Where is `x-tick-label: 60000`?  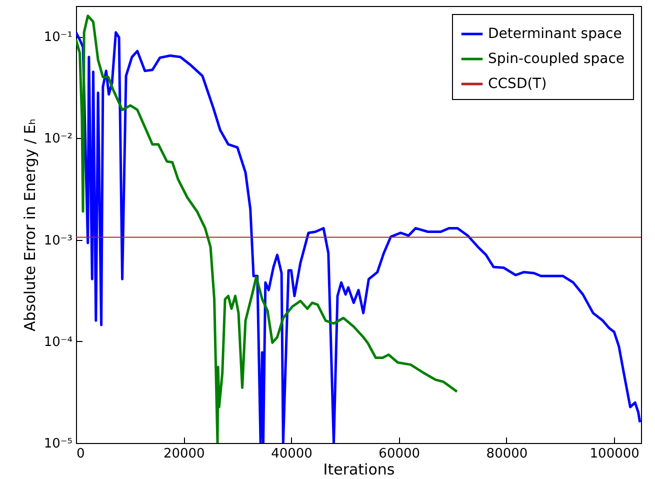
x-tick-label: 60000 is located at coordinates (399, 454).